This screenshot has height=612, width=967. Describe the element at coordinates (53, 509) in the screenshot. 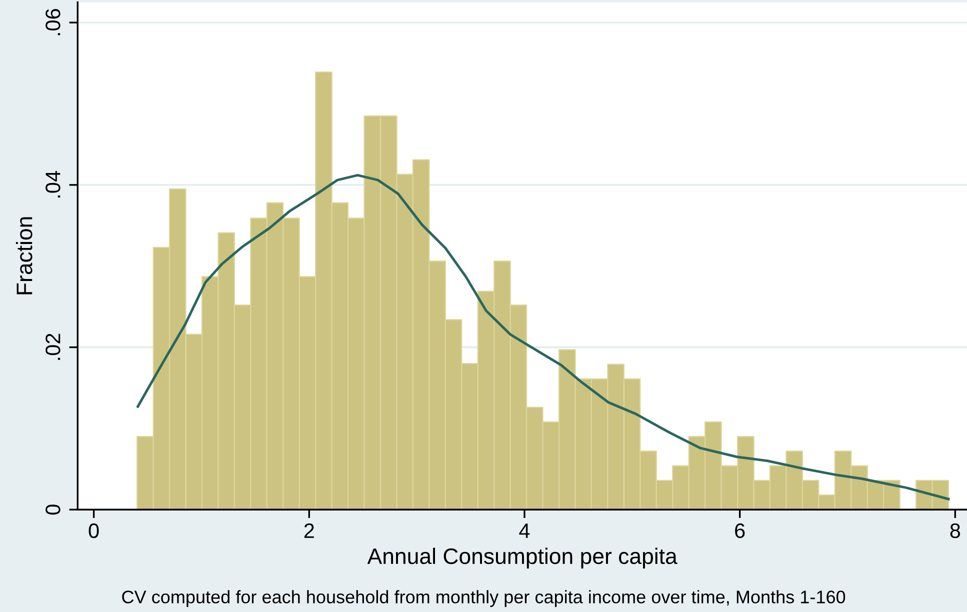

I see `y-tick-label: 0` at that location.